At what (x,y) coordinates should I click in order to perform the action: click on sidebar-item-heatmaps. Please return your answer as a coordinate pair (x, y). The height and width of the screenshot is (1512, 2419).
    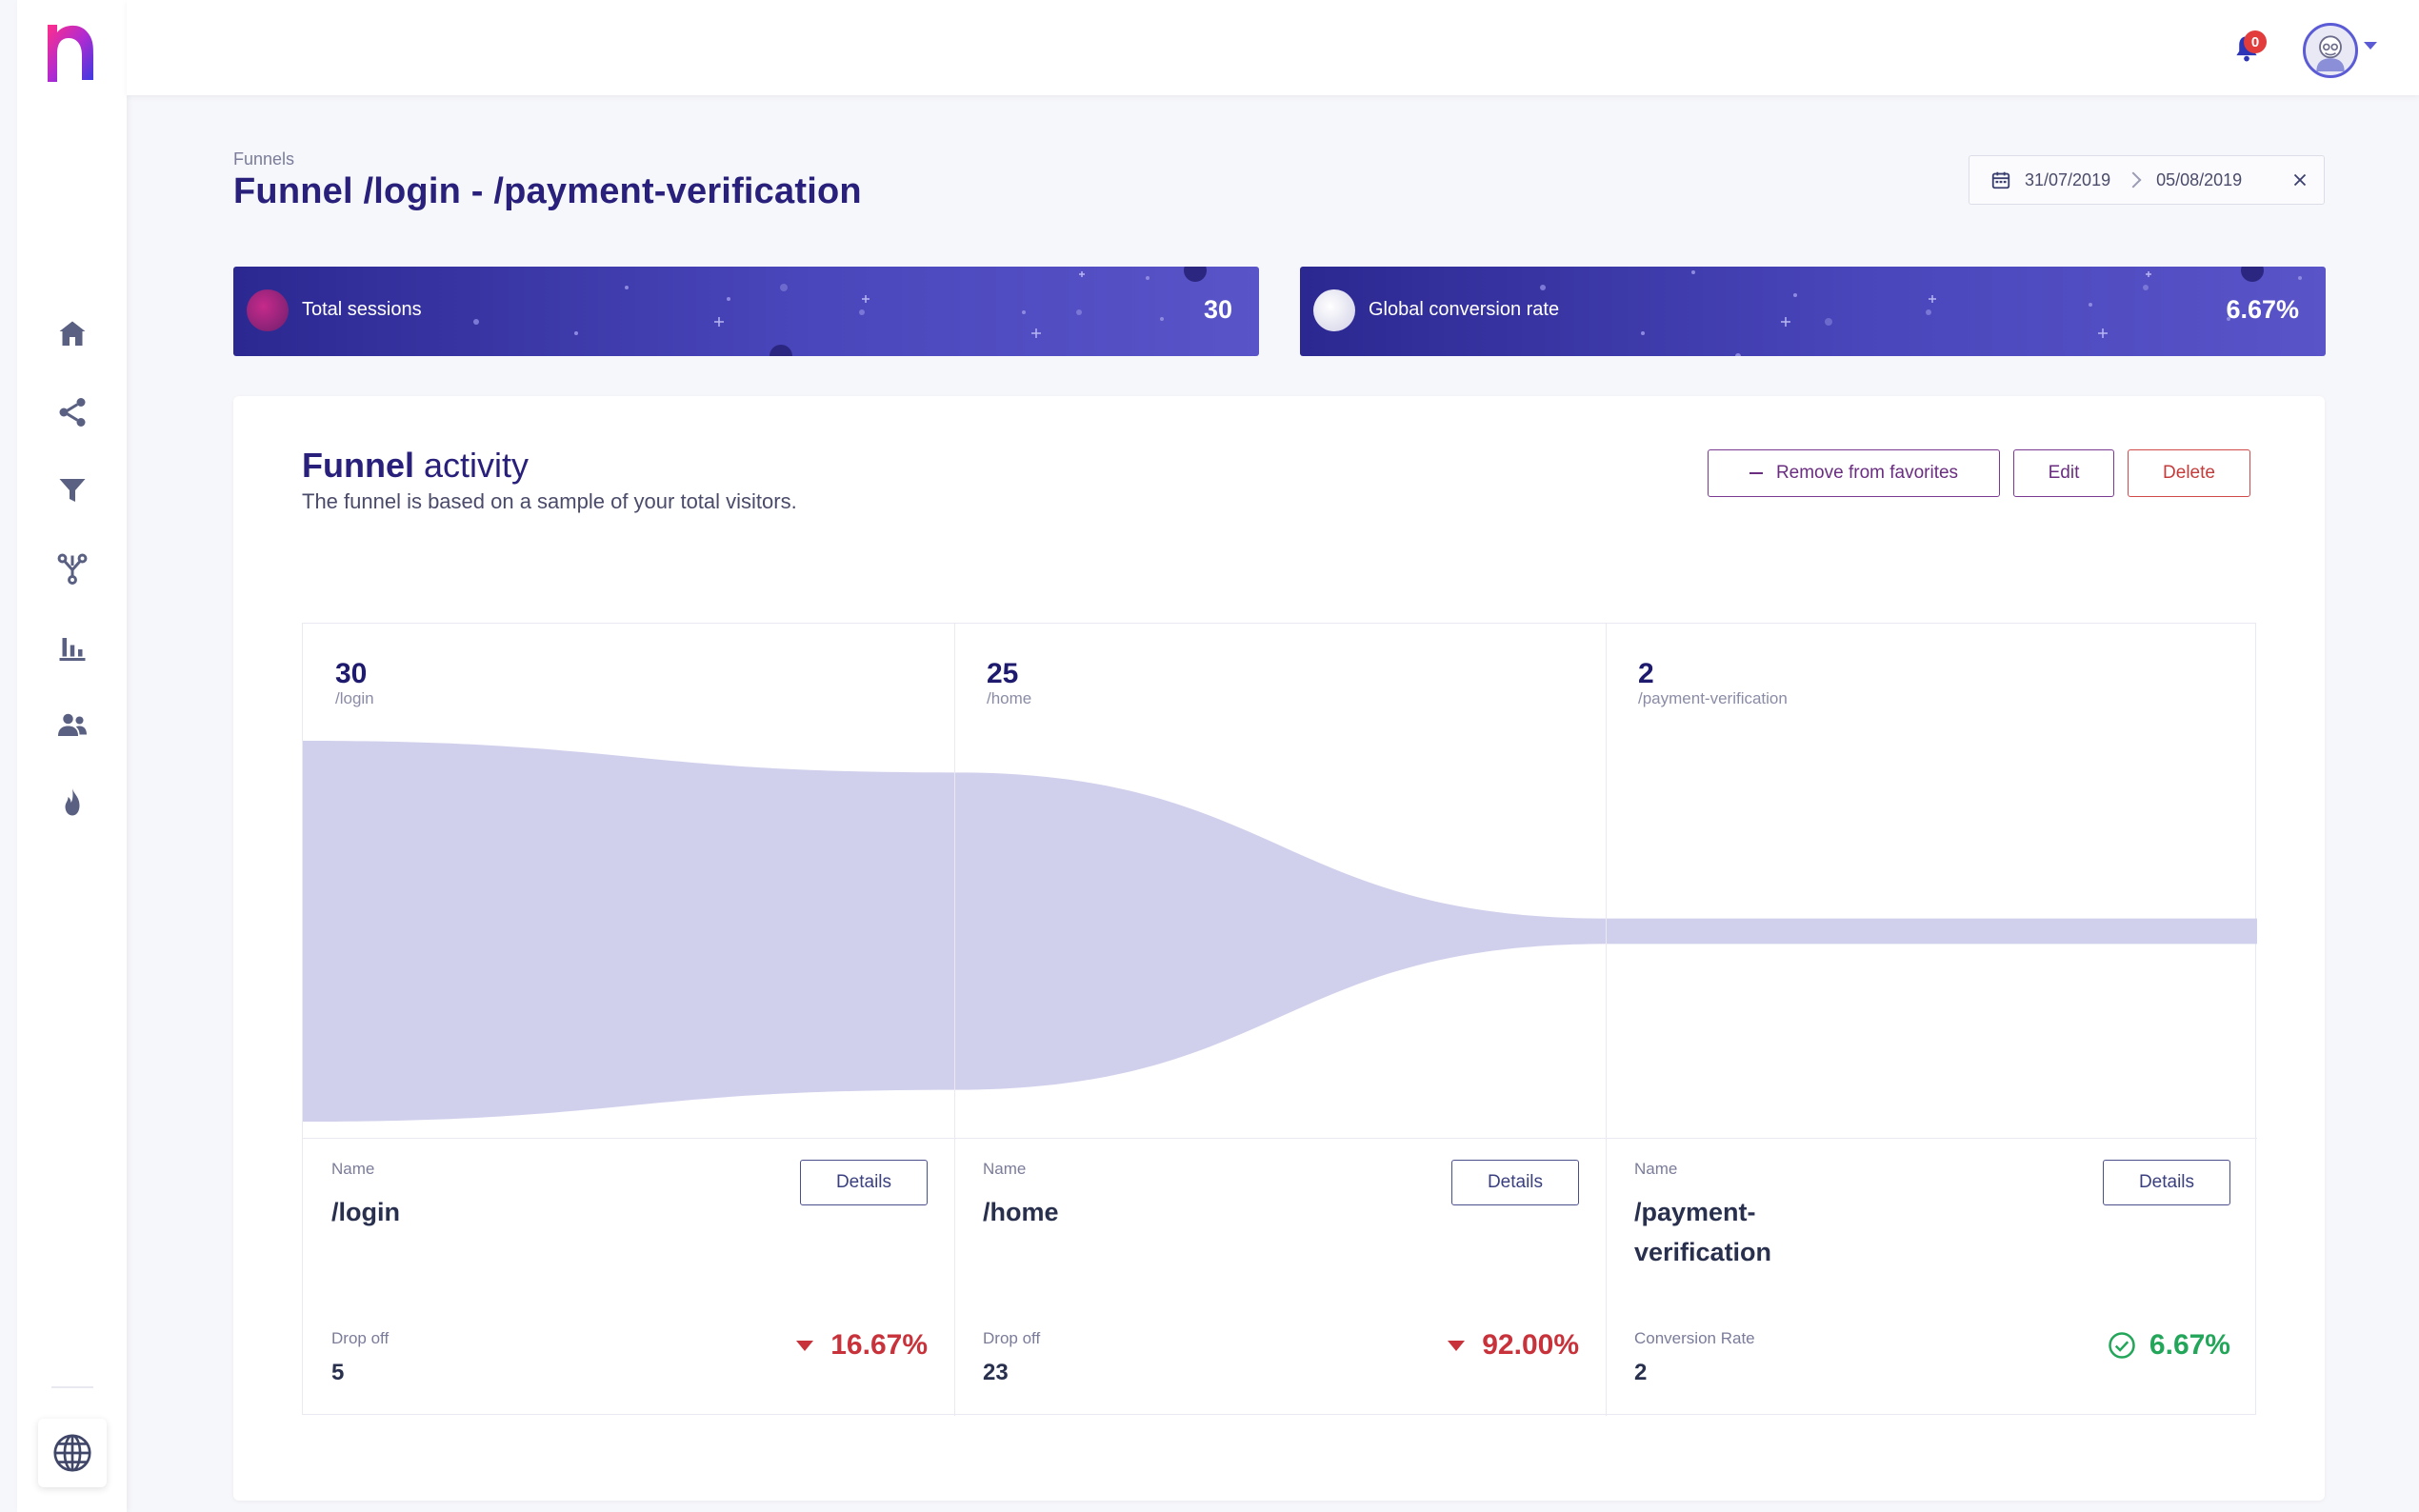
    Looking at the image, I should click on (72, 803).